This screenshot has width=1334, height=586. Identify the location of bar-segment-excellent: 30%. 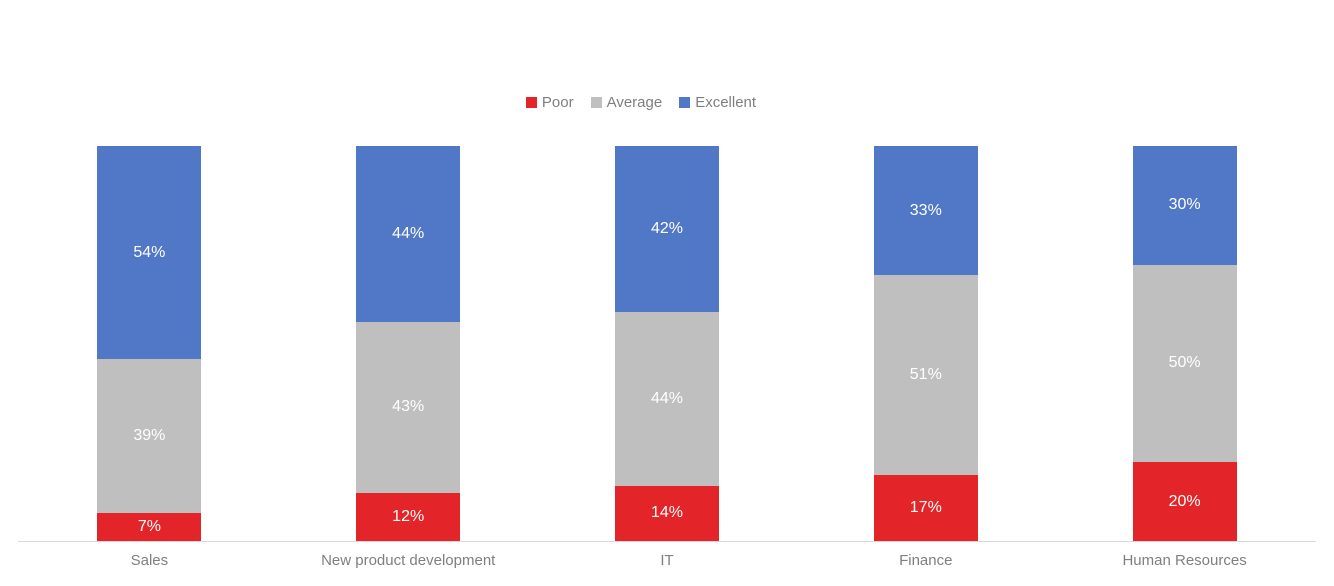
(1184, 205).